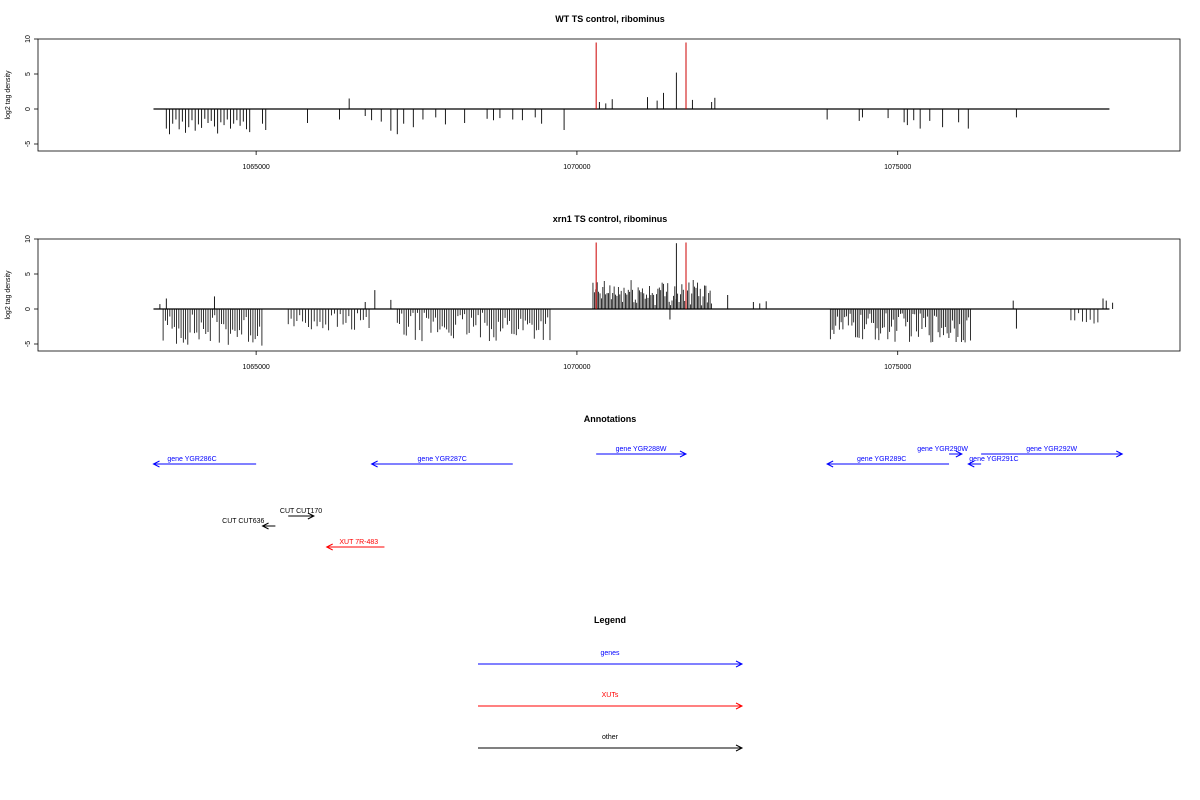  I want to click on legend-label: other, so click(610, 737).